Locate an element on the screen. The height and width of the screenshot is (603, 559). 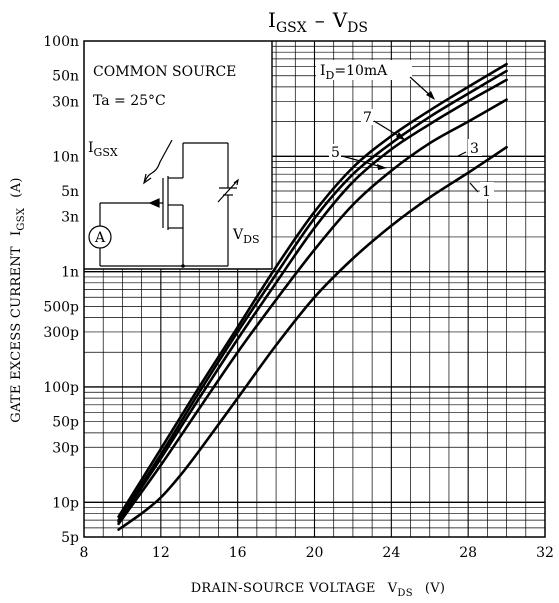
label-7-background is located at coordinates (367, 117).